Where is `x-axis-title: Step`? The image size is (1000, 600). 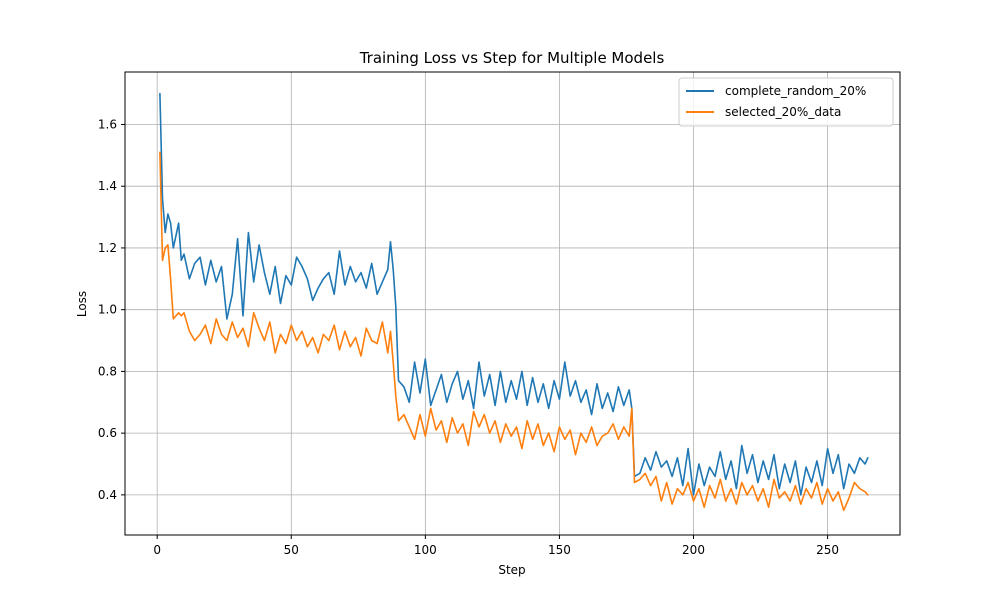 x-axis-title: Step is located at coordinates (511, 570).